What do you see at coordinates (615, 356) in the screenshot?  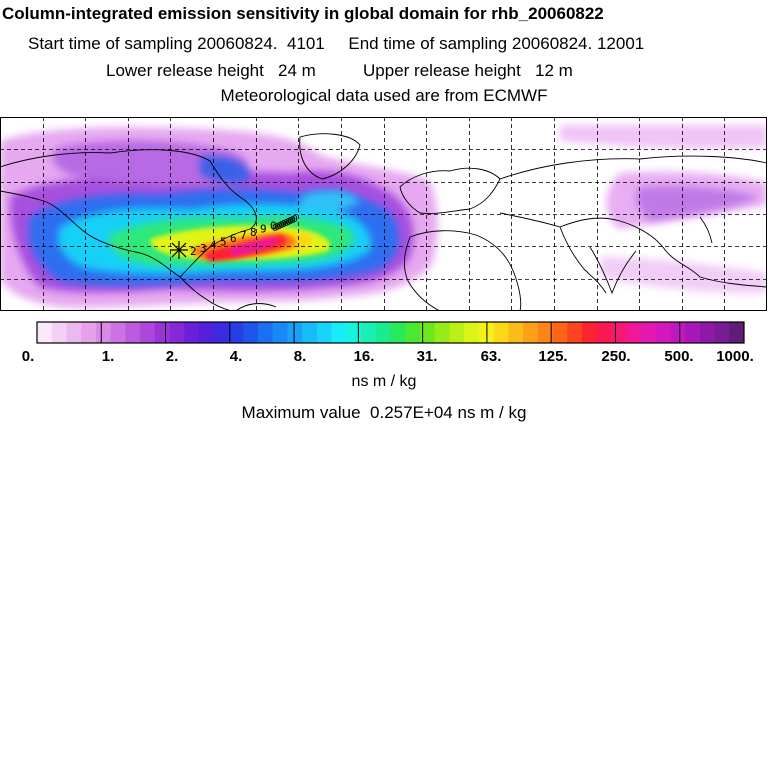 I see `colorbar-tick-label: 250.` at bounding box center [615, 356].